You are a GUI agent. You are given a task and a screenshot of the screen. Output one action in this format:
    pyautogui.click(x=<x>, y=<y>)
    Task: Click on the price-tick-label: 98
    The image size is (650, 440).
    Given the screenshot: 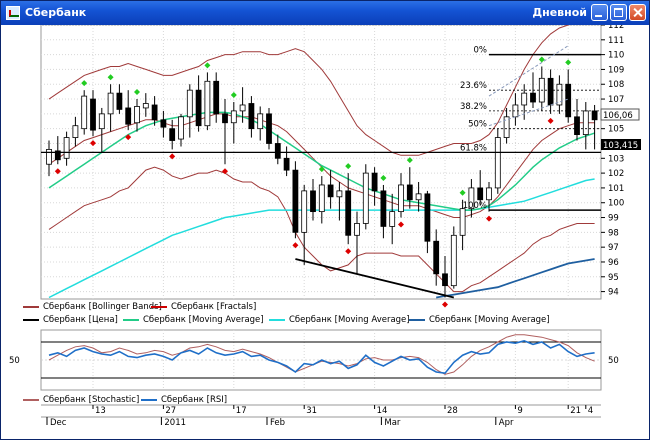 What is the action you would take?
    pyautogui.click(x=613, y=233)
    